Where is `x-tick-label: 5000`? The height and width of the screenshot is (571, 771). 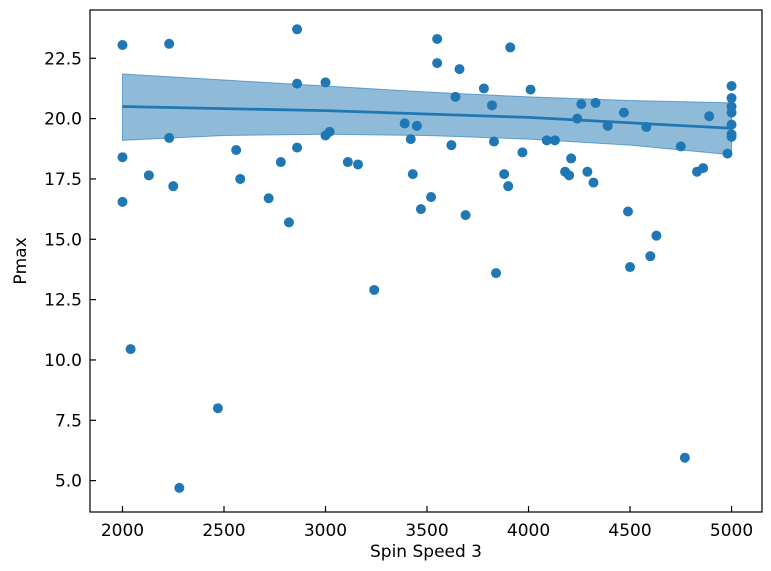 x-tick-label: 5000 is located at coordinates (731, 531).